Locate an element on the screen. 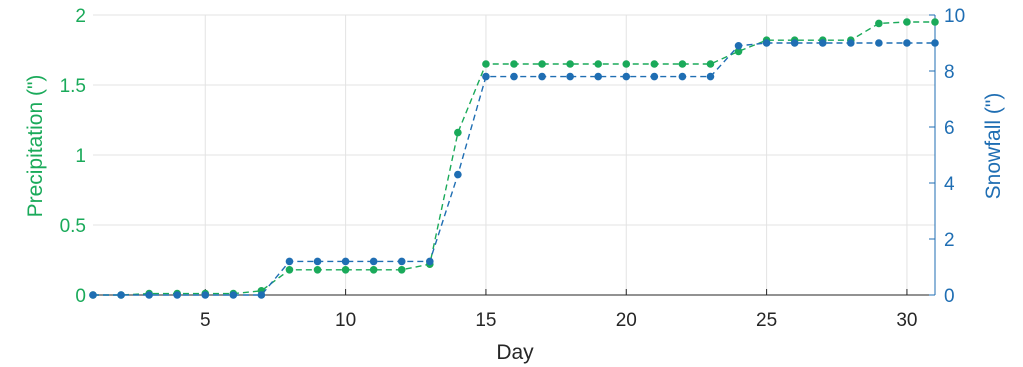 This screenshot has width=1023, height=367. right-y-tick-label: 0 is located at coordinates (949, 296).